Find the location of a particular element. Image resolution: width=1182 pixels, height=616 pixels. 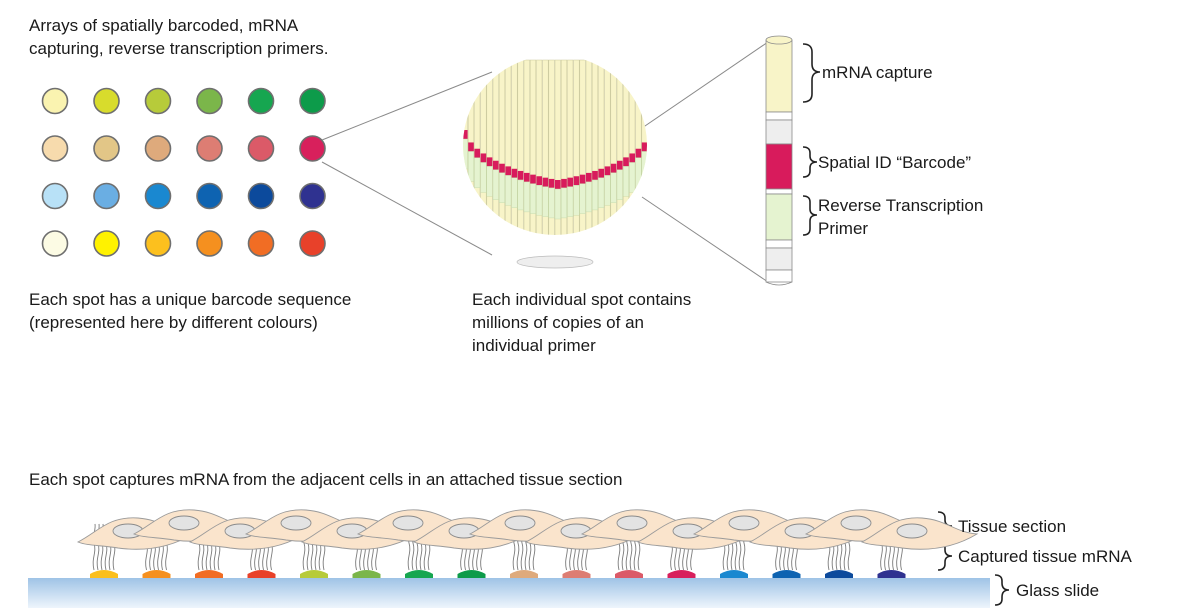

primer-strand-top is located at coordinates (779, 40).